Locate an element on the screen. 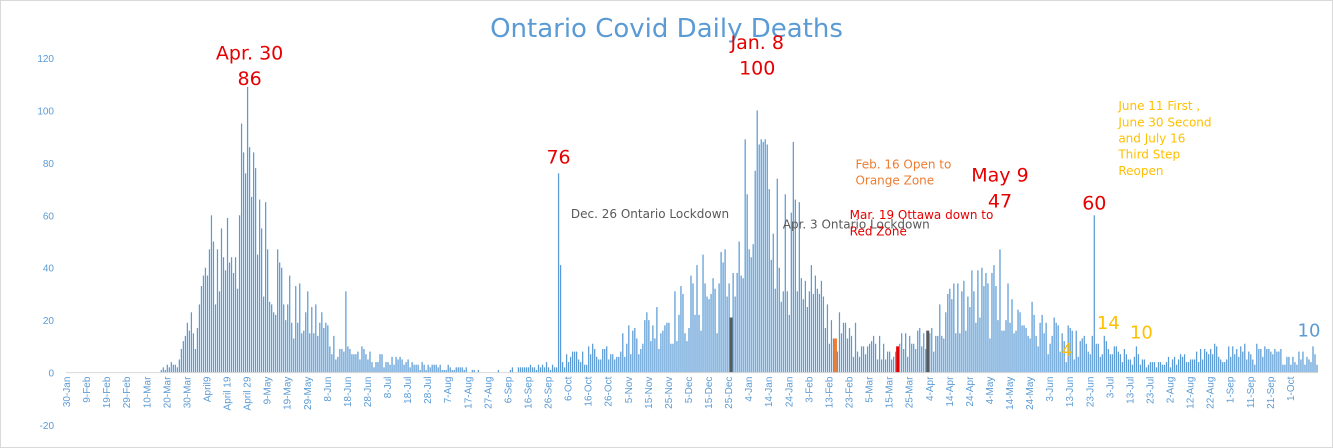  x-tick-label: 25-Dec is located at coordinates (729, 393).